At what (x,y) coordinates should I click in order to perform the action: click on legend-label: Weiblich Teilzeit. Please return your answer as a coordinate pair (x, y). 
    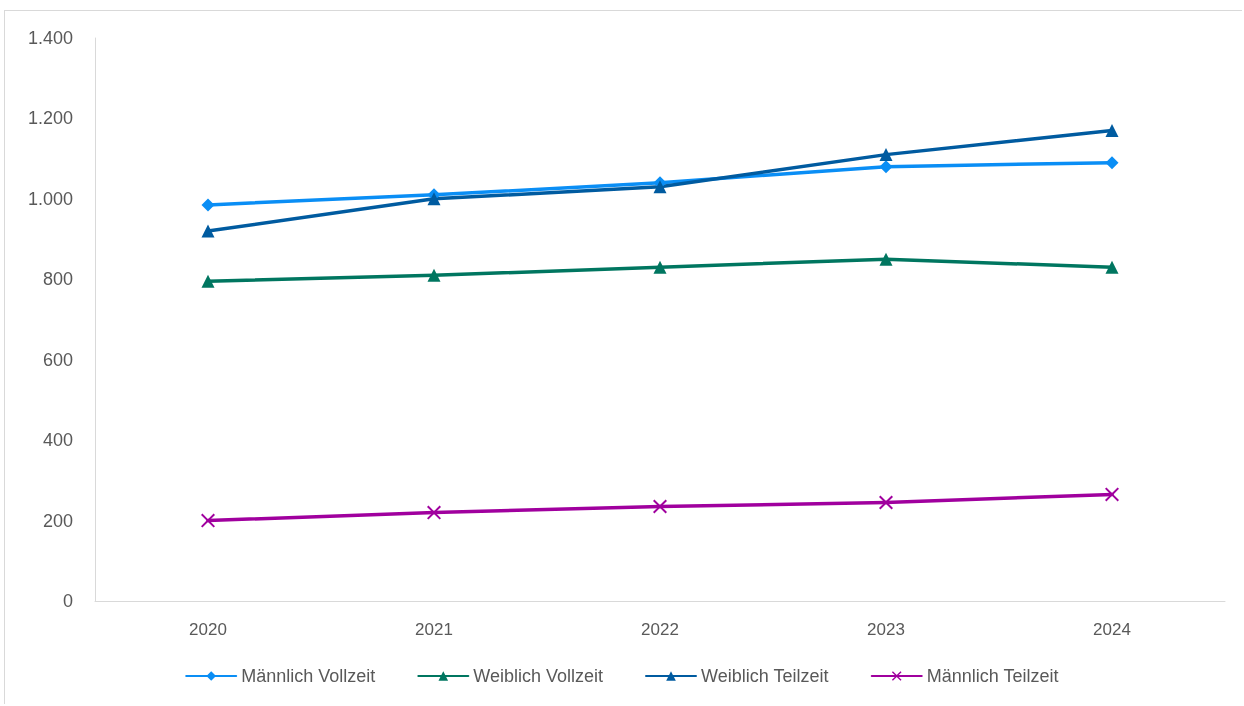
    Looking at the image, I should click on (765, 676).